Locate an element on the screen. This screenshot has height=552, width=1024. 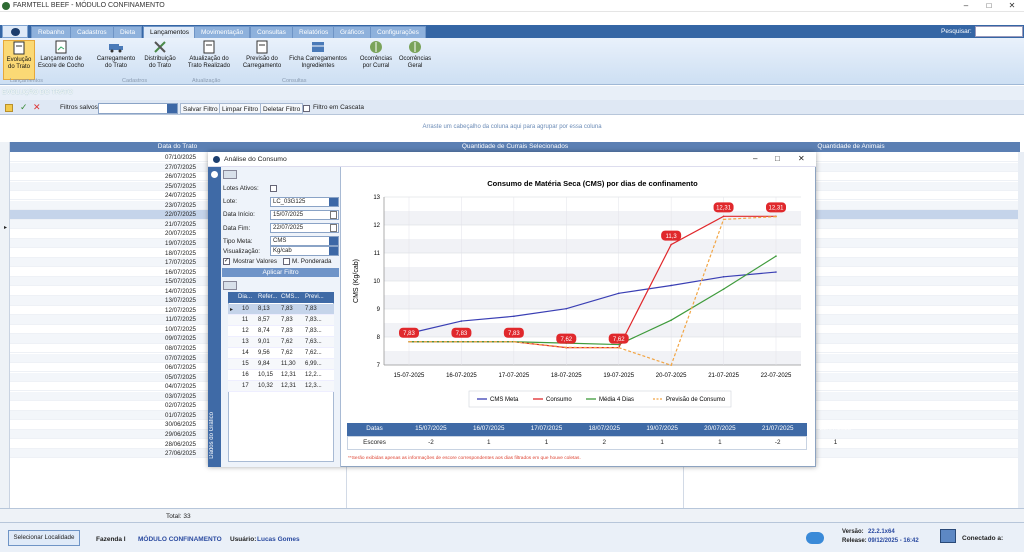
tab-configuracoes: Configurações is located at coordinates (398, 32).